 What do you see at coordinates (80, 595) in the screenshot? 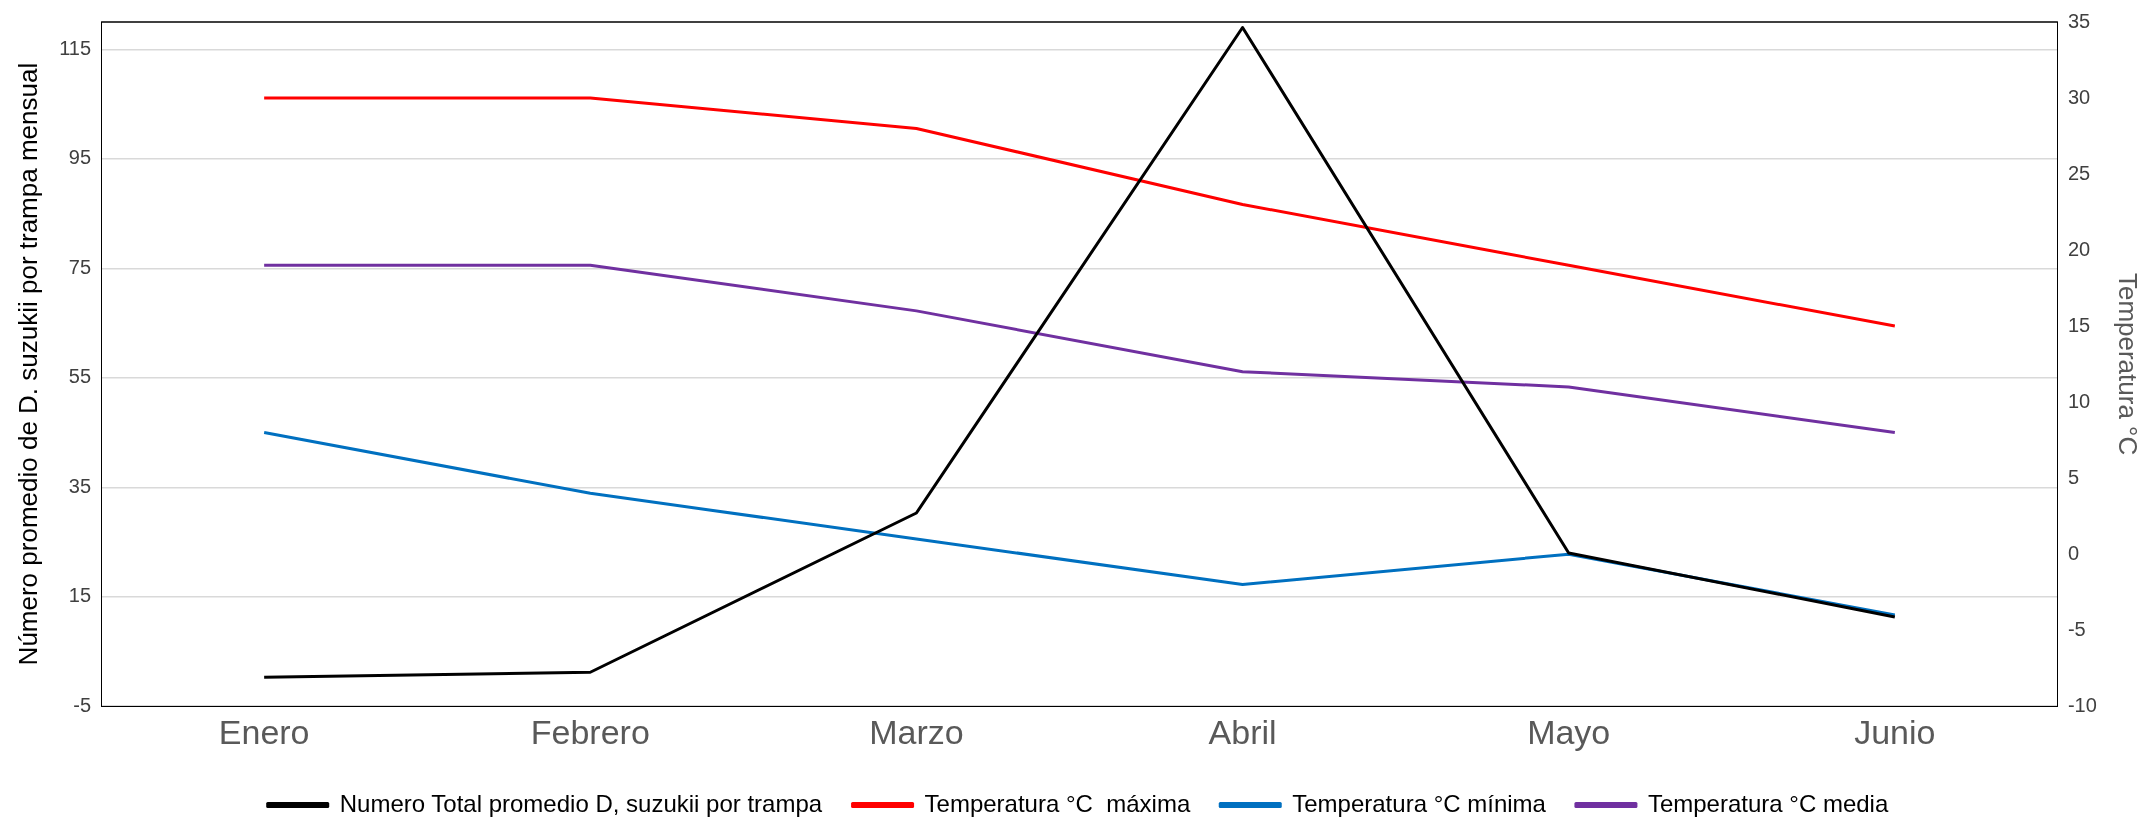
I see `y-tick-label: 15` at bounding box center [80, 595].